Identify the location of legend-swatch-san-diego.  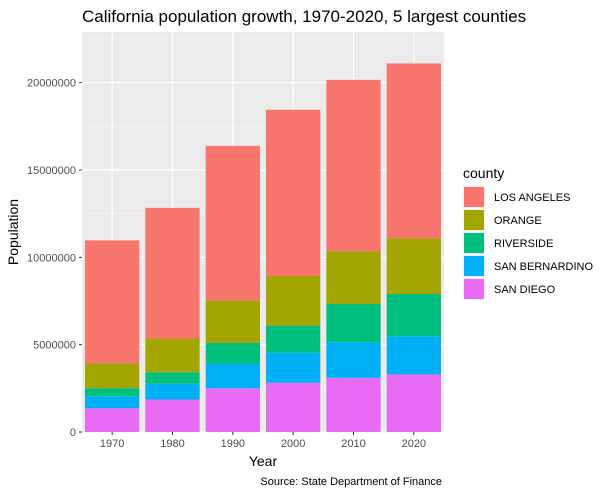
(474, 289).